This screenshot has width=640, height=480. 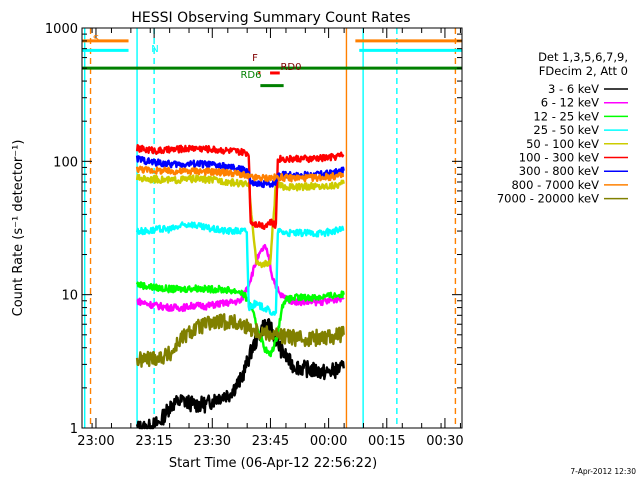 I want to click on annotation-f: F, so click(x=255, y=58).